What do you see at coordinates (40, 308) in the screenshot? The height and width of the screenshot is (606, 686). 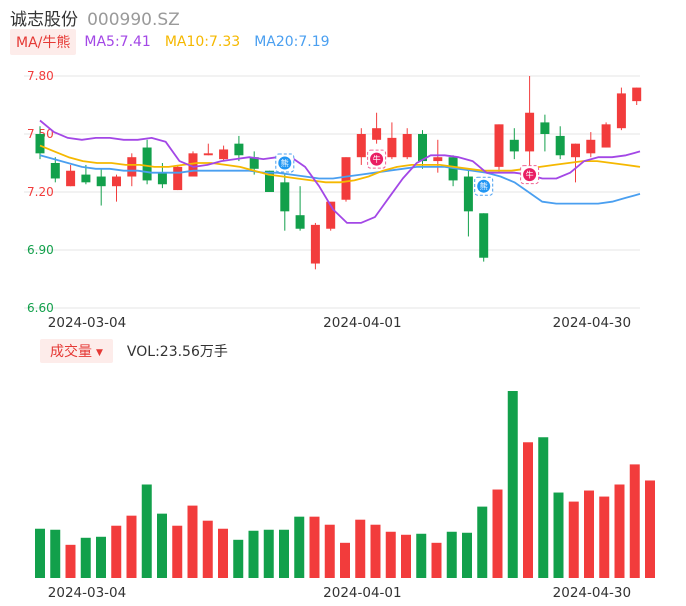 I see `y-tick-label: 6.60` at bounding box center [40, 308].